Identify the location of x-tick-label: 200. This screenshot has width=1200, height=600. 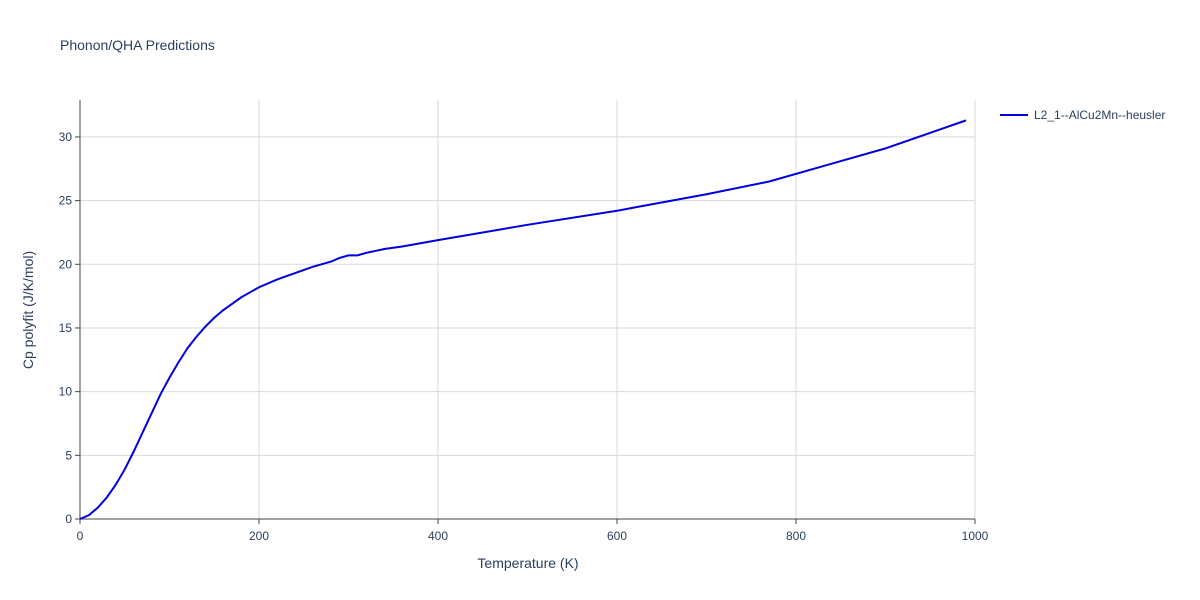
(259, 536).